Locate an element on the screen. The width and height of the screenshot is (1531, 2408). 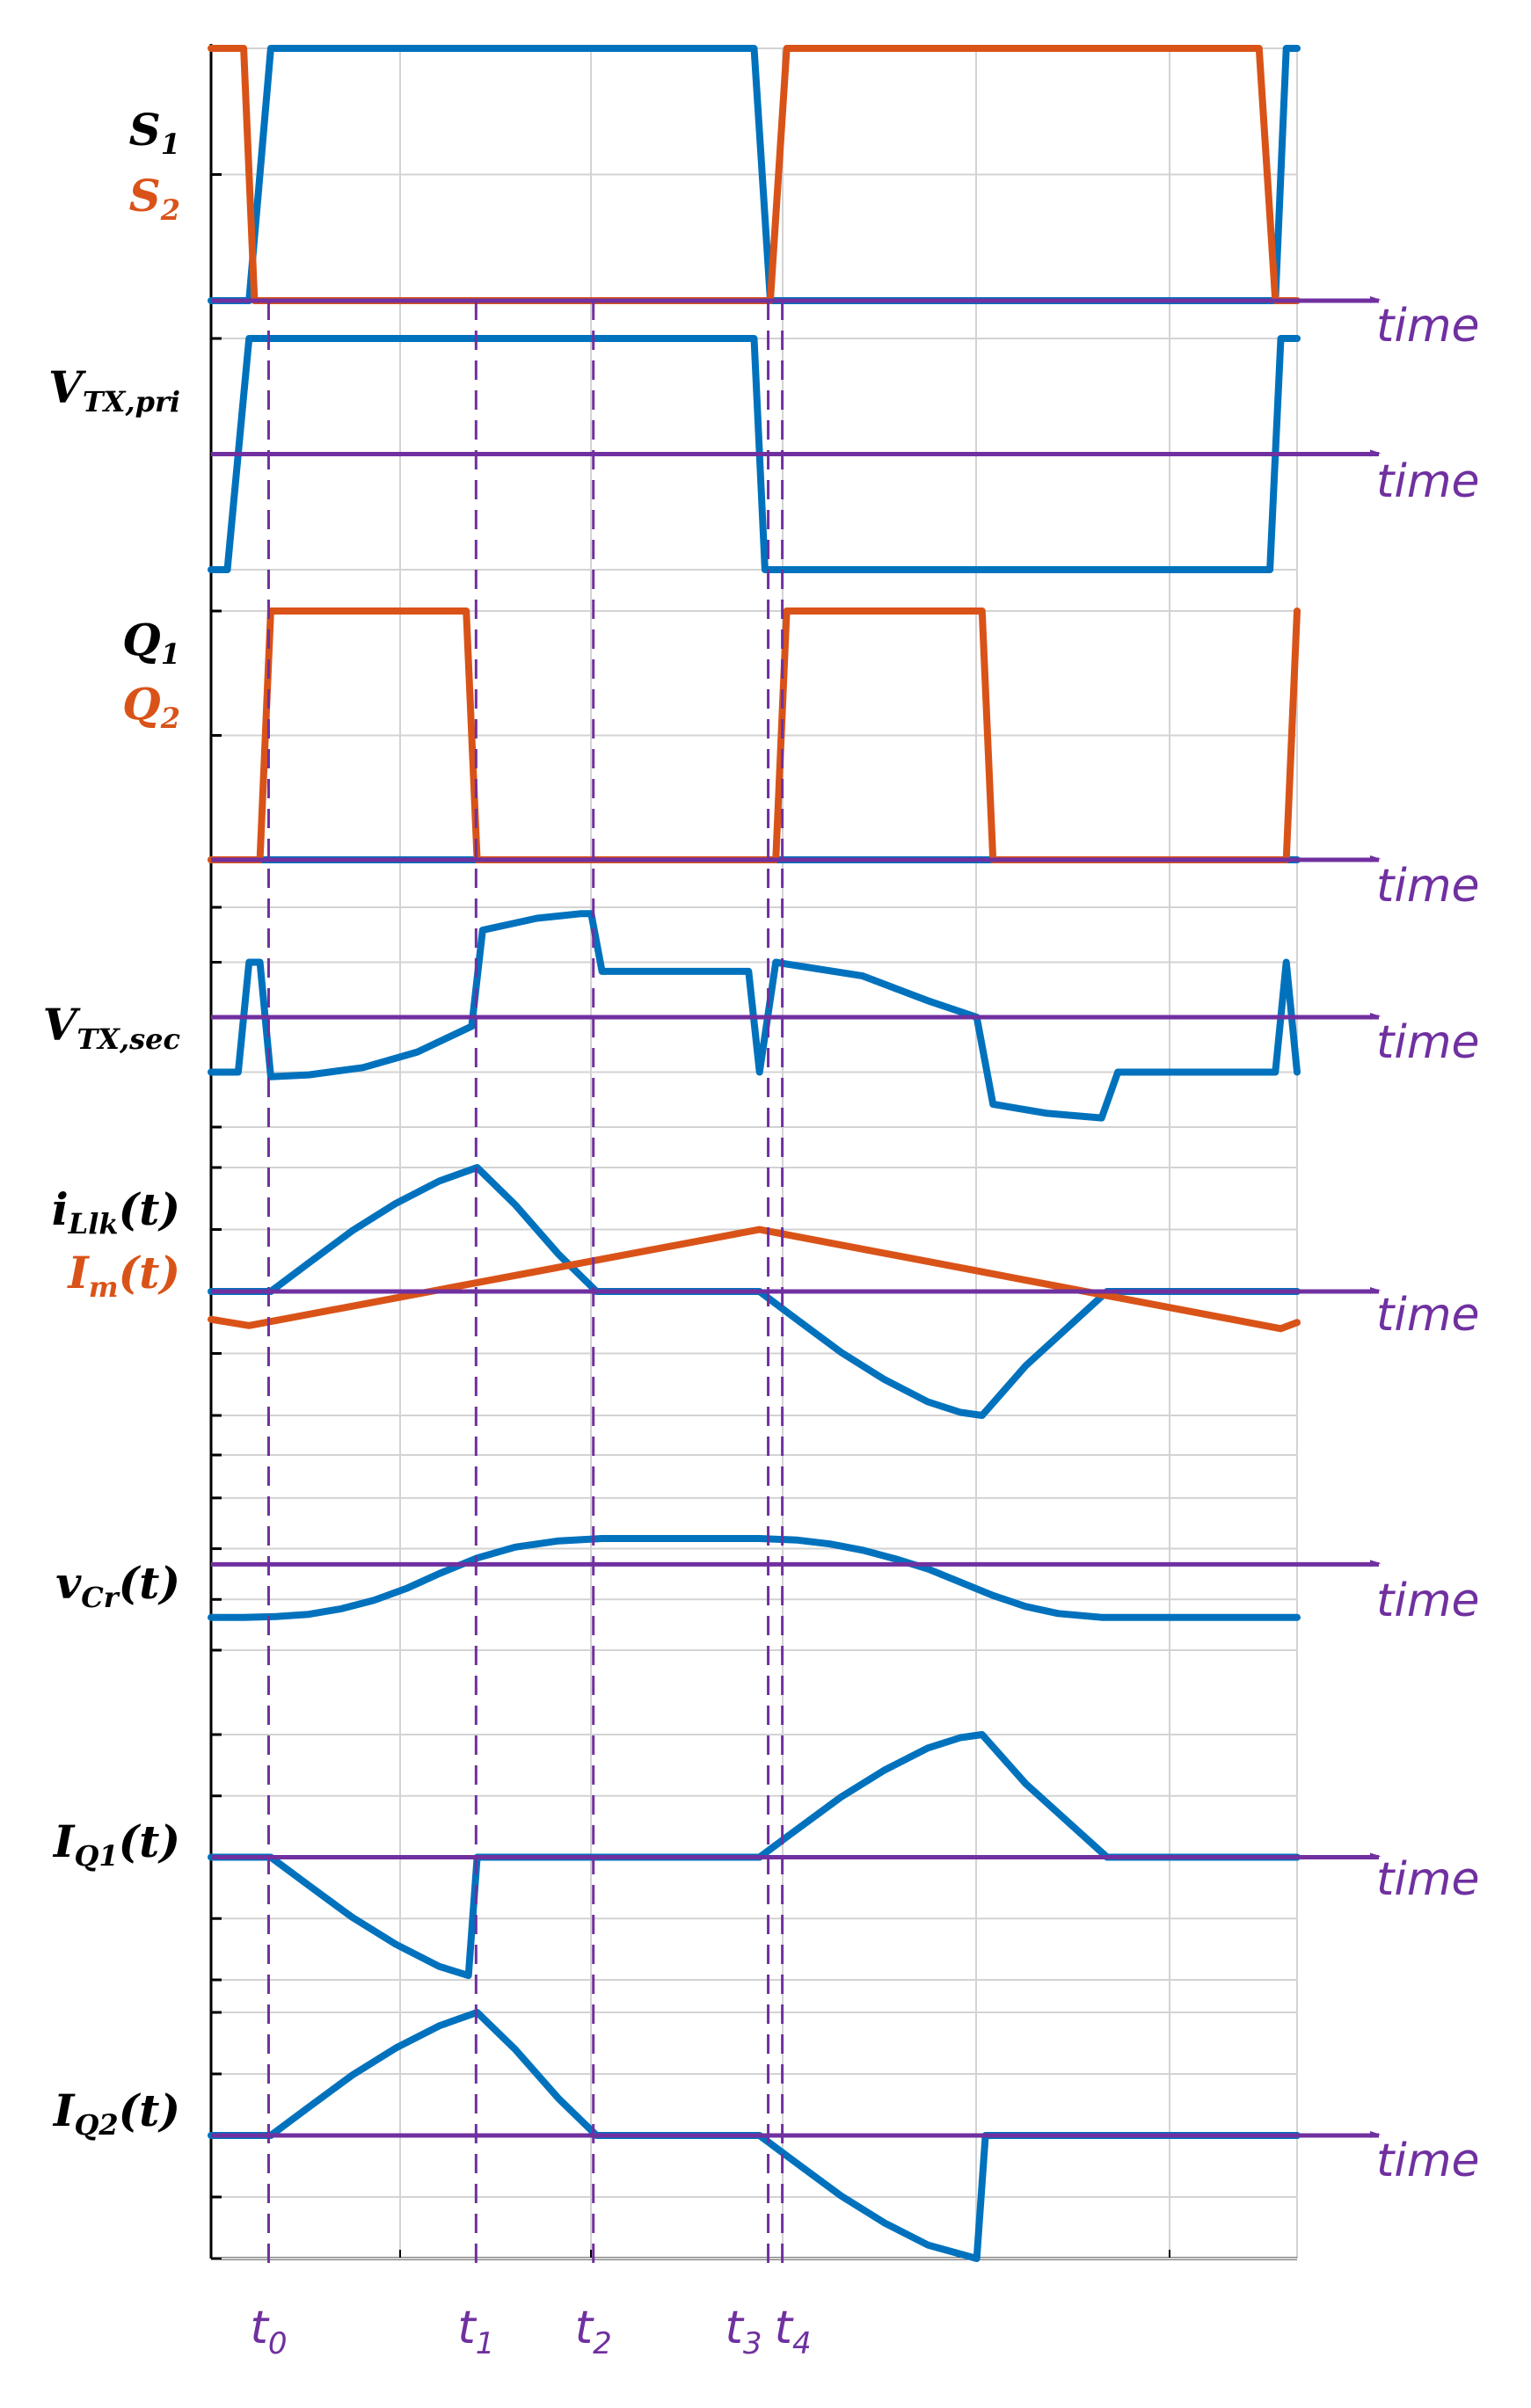
series-I_Q2(t) is located at coordinates (754, 2135).